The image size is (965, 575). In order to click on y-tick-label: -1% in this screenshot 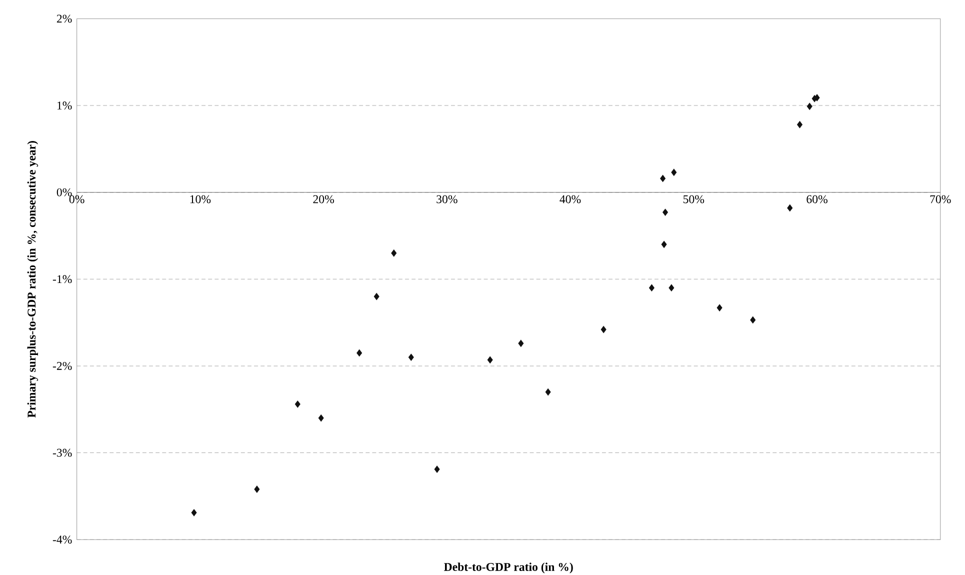, I will do `click(62, 279)`.